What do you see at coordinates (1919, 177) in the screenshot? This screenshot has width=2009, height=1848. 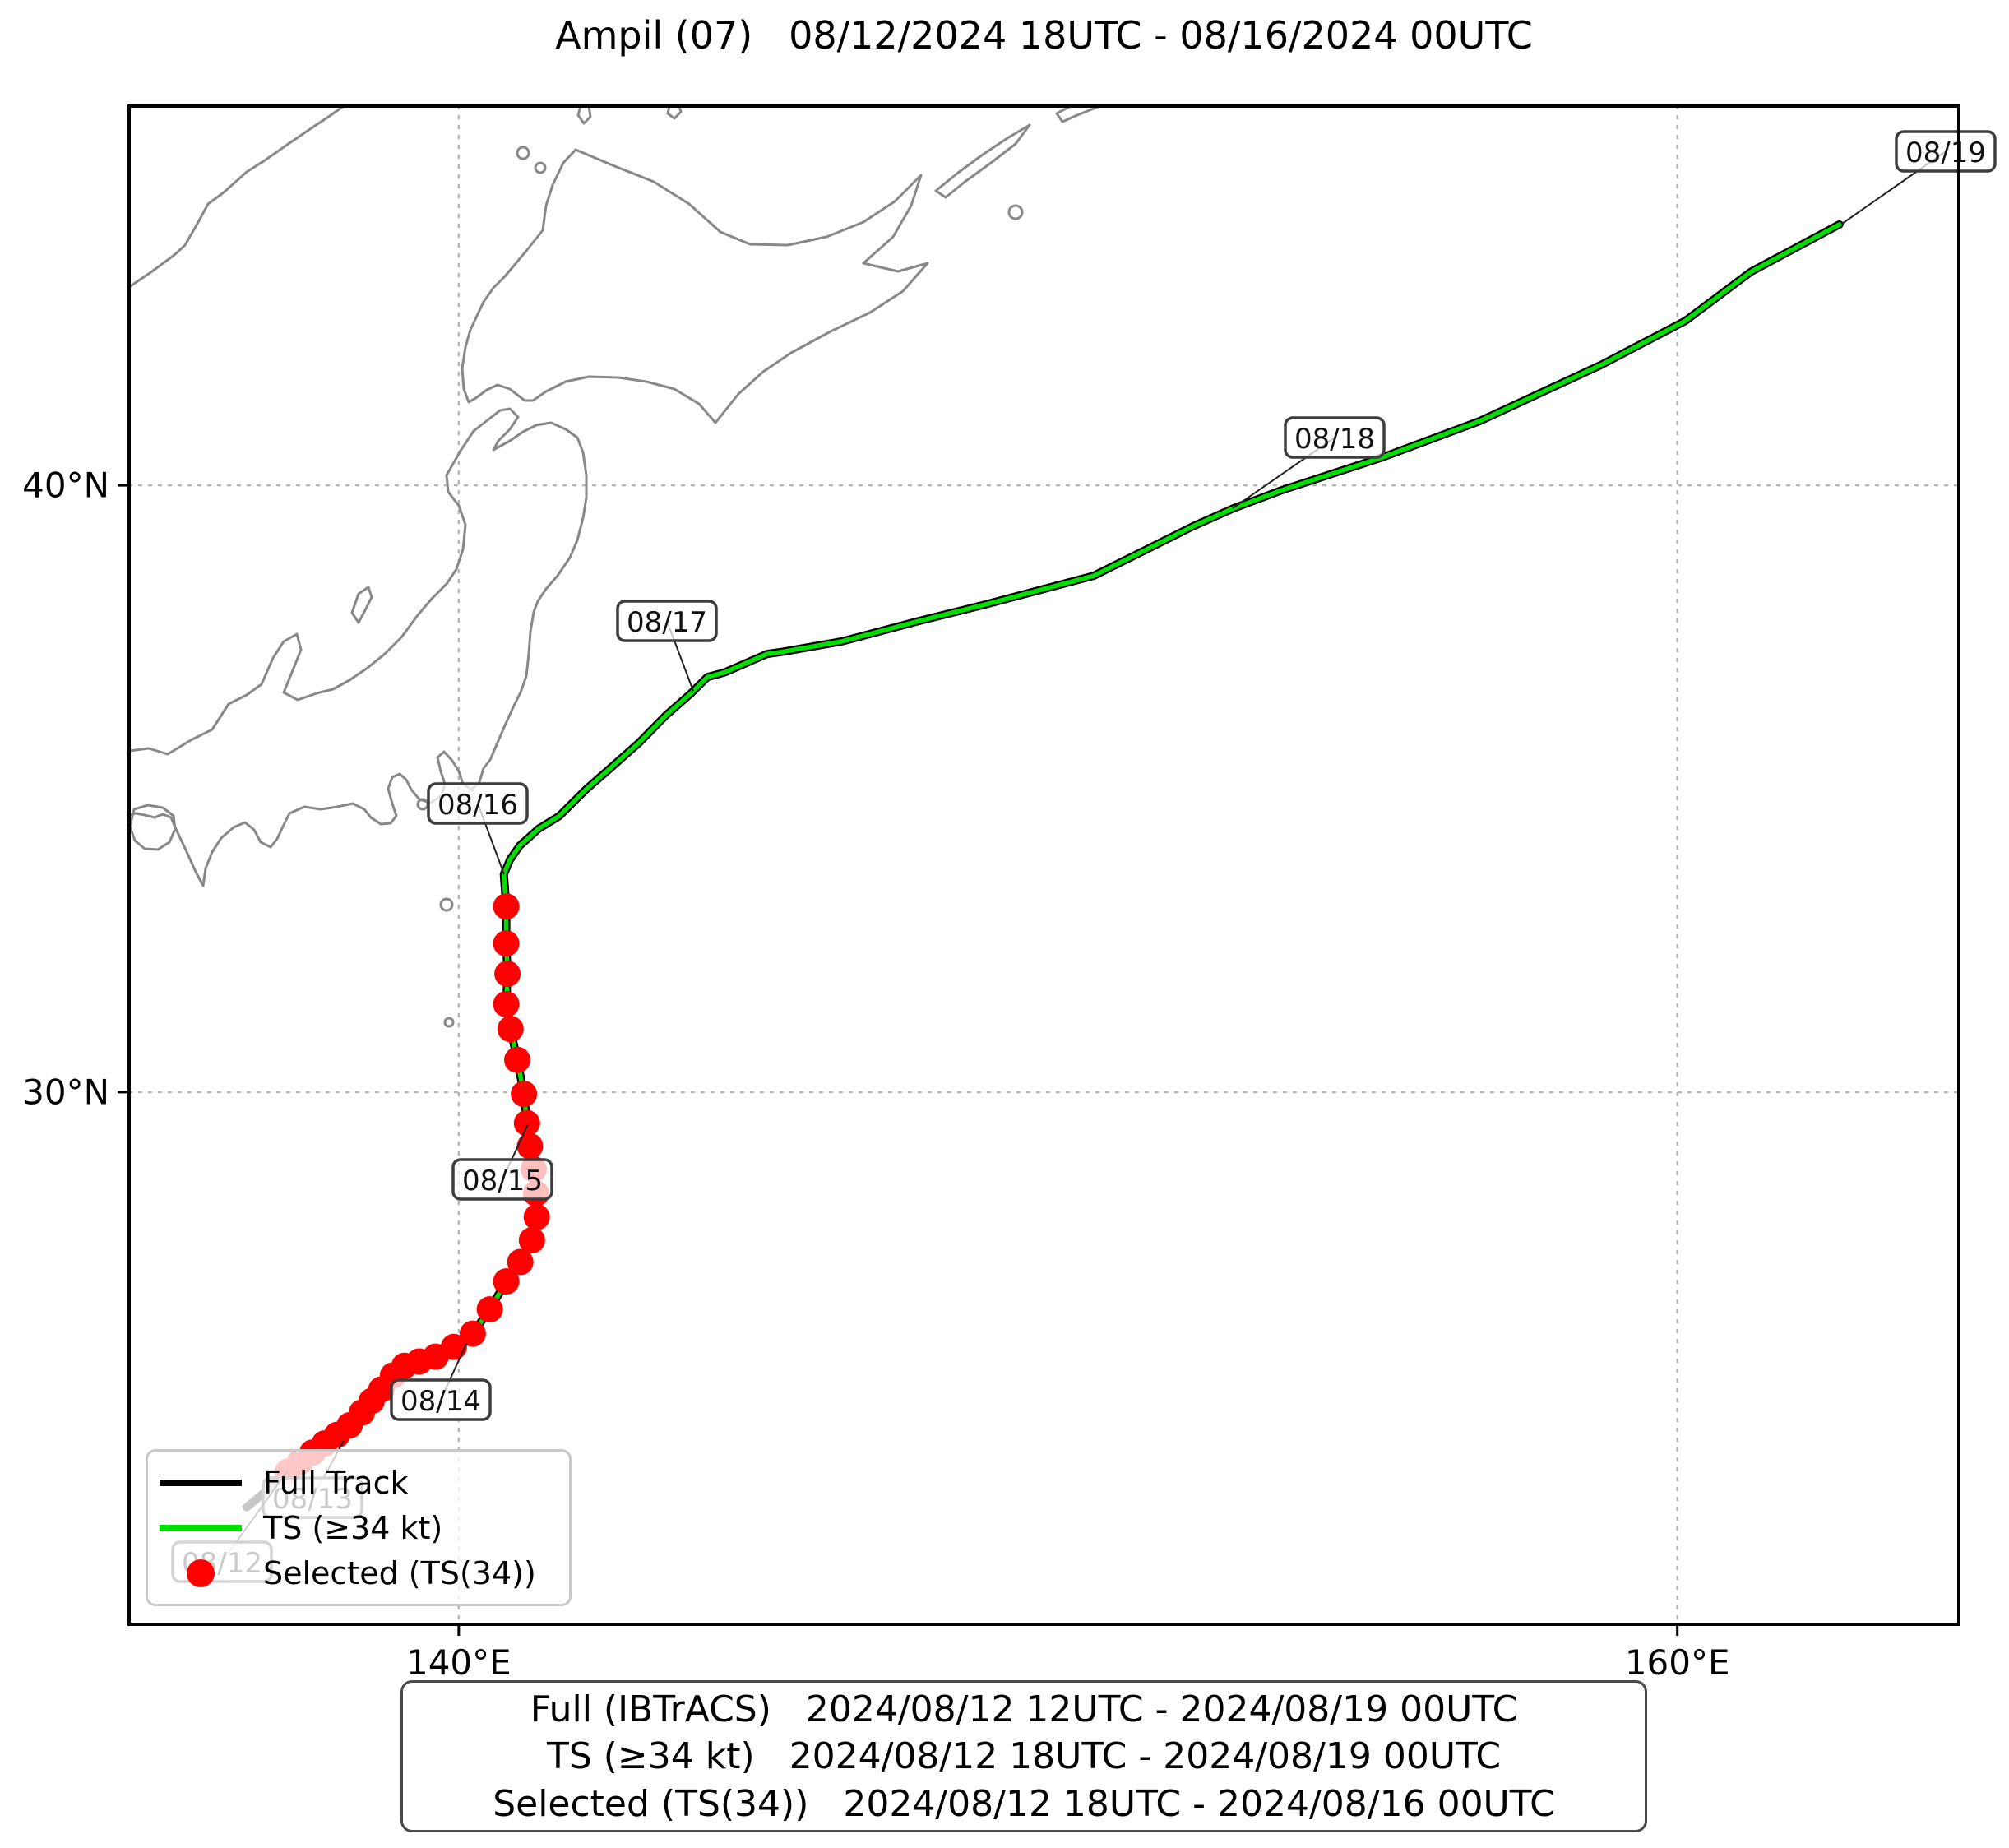 I see `date-label-08-19: 08/19` at bounding box center [1919, 177].